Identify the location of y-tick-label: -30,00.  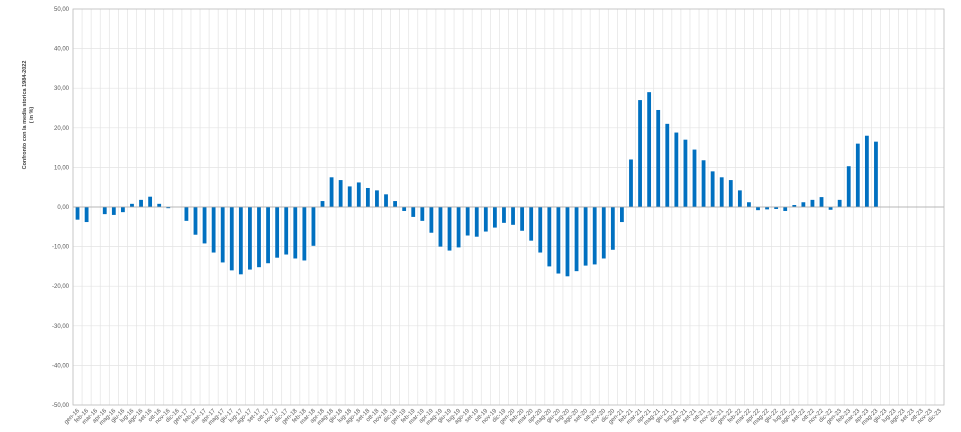
(61, 327).